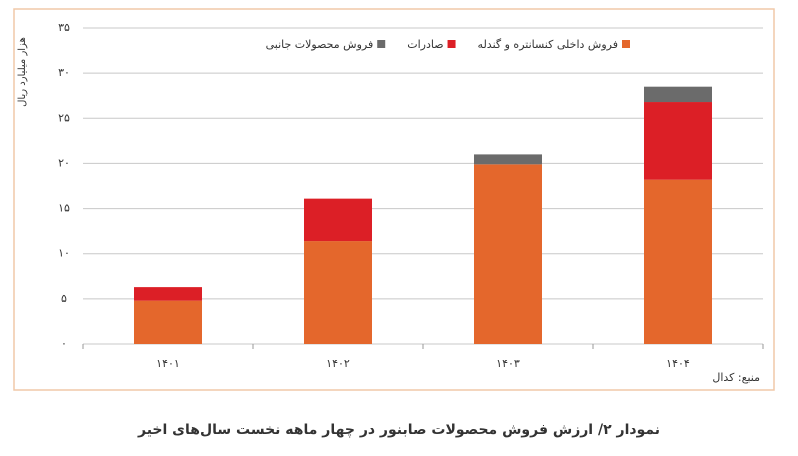 Image resolution: width=798 pixels, height=456 pixels. What do you see at coordinates (64, 208) in the screenshot?
I see `y-tick-label: ۱۵` at bounding box center [64, 208].